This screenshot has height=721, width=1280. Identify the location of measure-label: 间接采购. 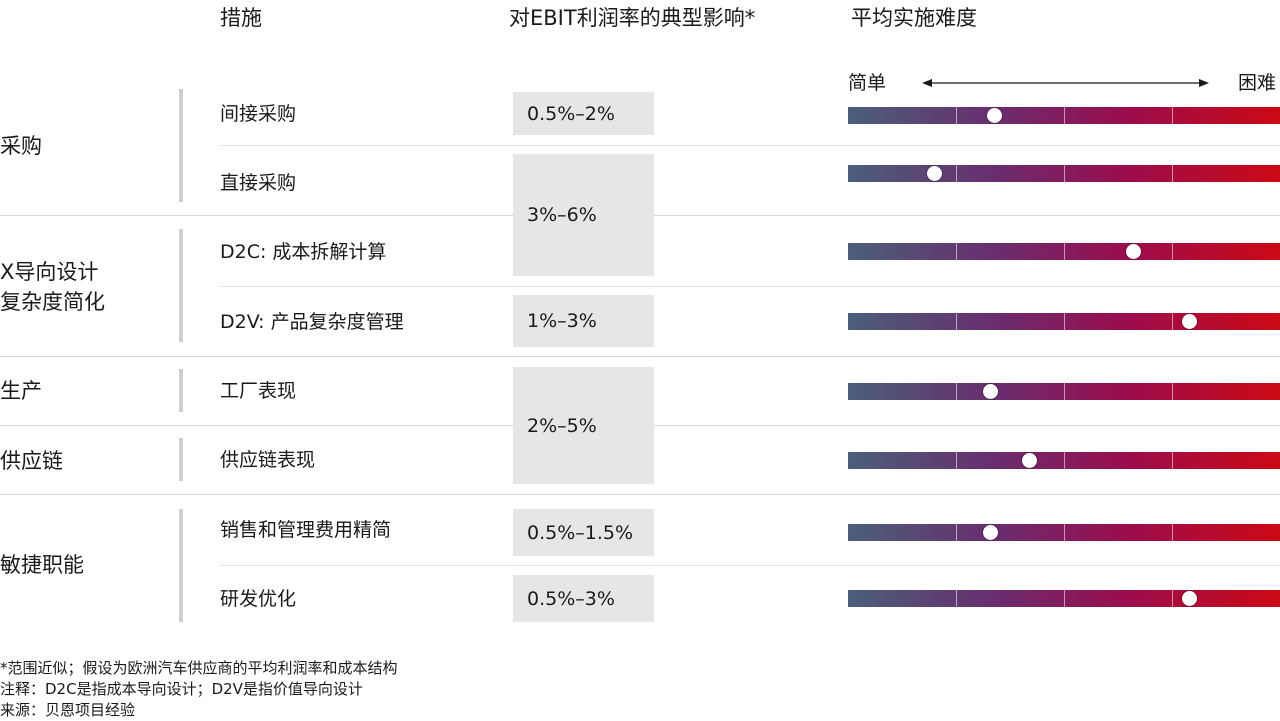
(258, 114).